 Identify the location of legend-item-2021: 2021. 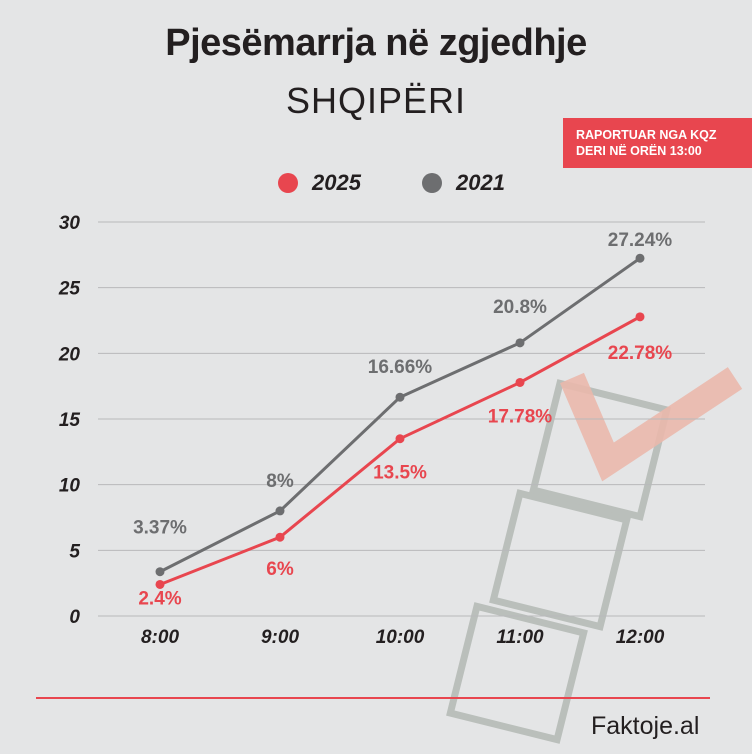
(463, 183).